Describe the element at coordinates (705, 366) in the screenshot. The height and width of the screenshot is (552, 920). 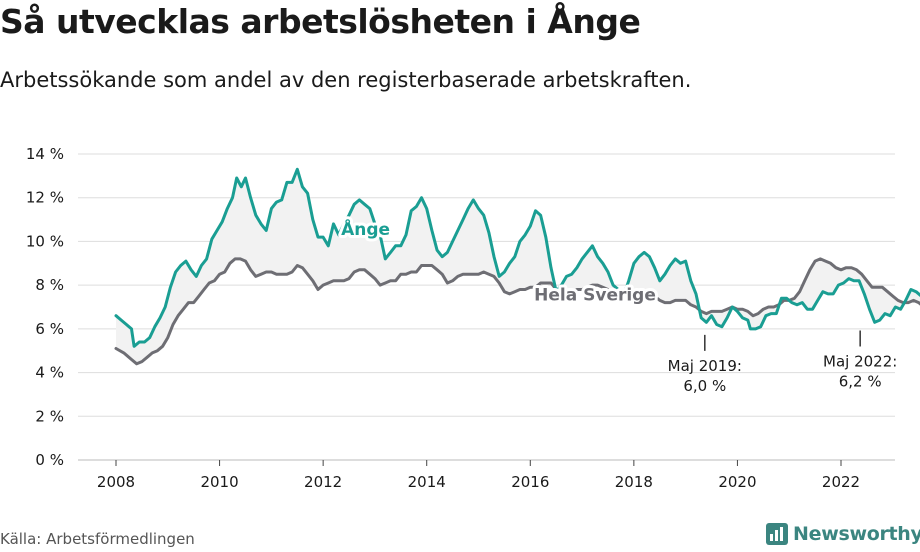
I see `may-2019-annotation-line1: Maj 2019:` at that location.